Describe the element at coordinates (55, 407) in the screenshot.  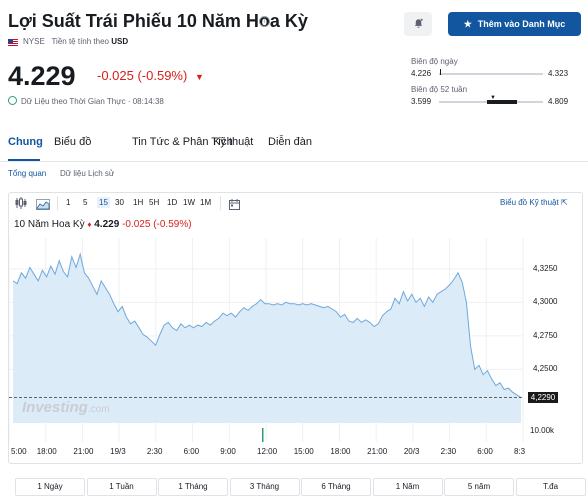
I see `watermark-logo: Investing` at that location.